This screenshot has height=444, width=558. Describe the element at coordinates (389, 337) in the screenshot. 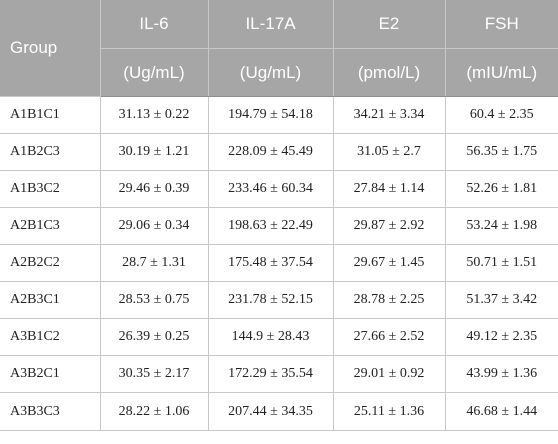

I see `cell-e2: 27.66 ± 2.52` at that location.